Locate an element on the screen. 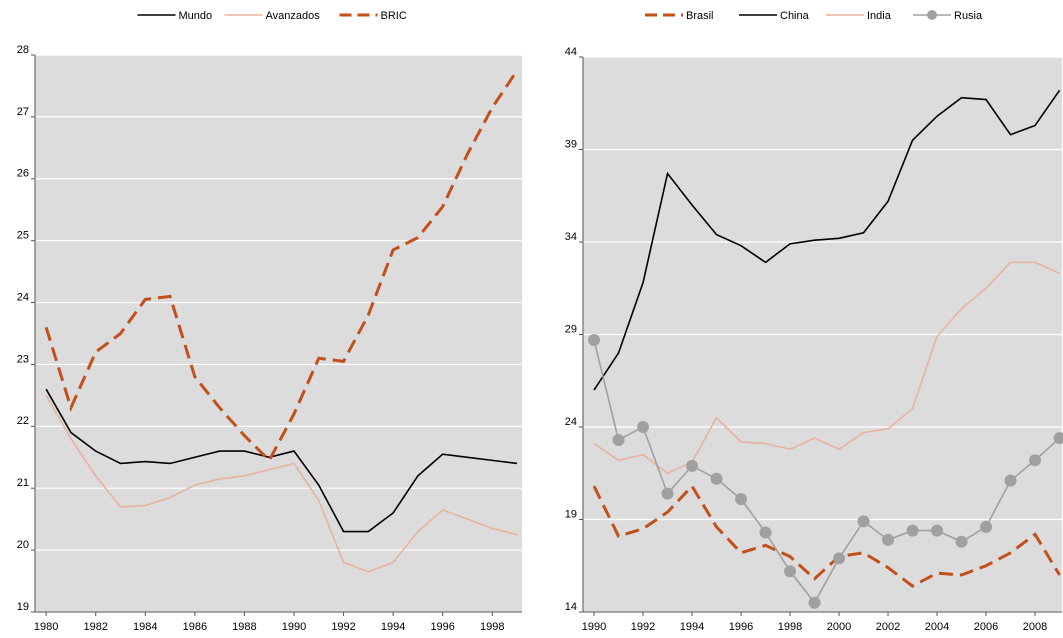 This screenshot has height=638, width=1063. y-tick-label: 26 is located at coordinates (23, 174).